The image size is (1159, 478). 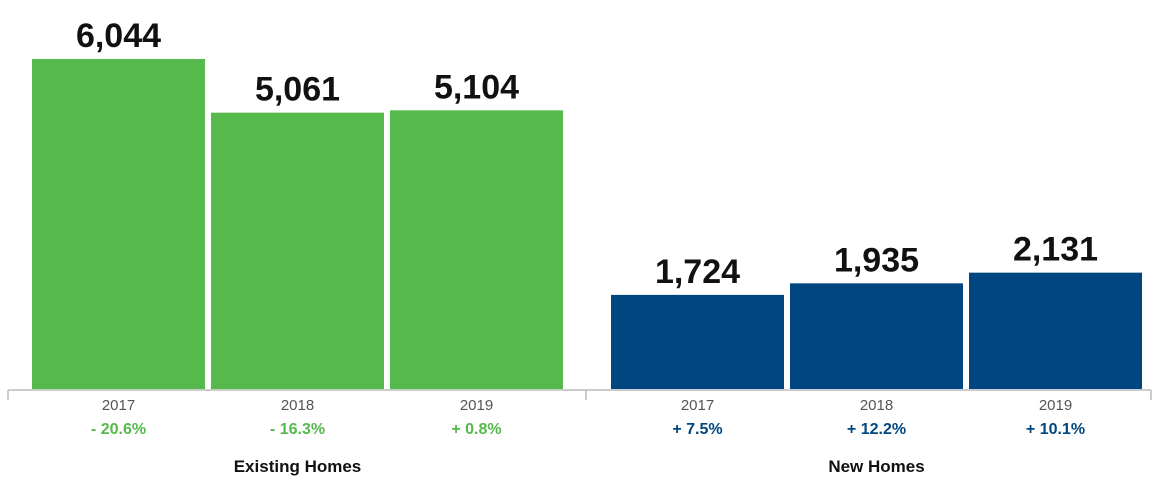 What do you see at coordinates (1055, 250) in the screenshot?
I see `bar-value-label: 2,131` at bounding box center [1055, 250].